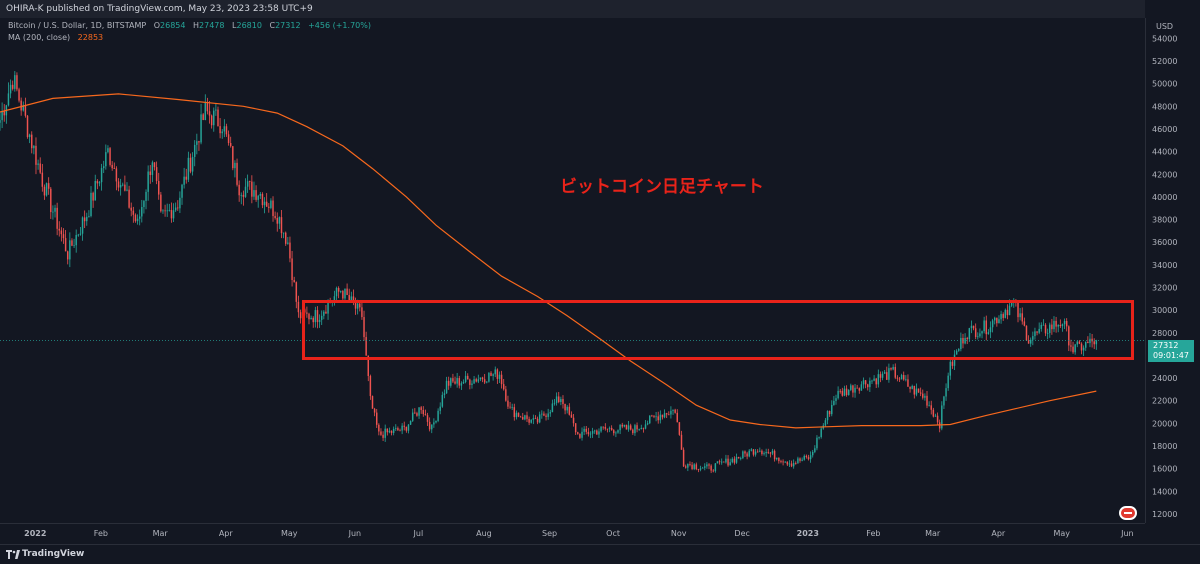 The image size is (1200, 564). I want to click on open-value: 26854, so click(173, 25).